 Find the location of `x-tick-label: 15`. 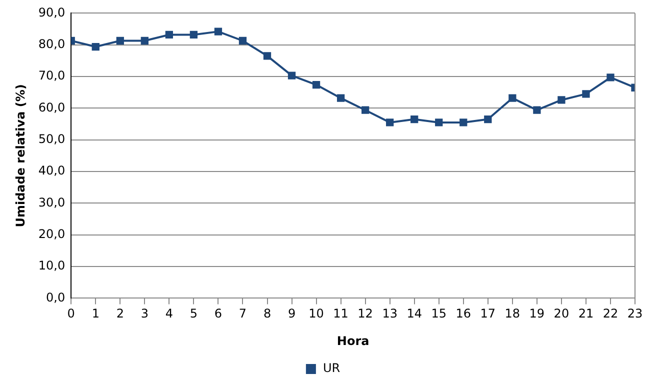

x-tick-label: 15 is located at coordinates (439, 313).